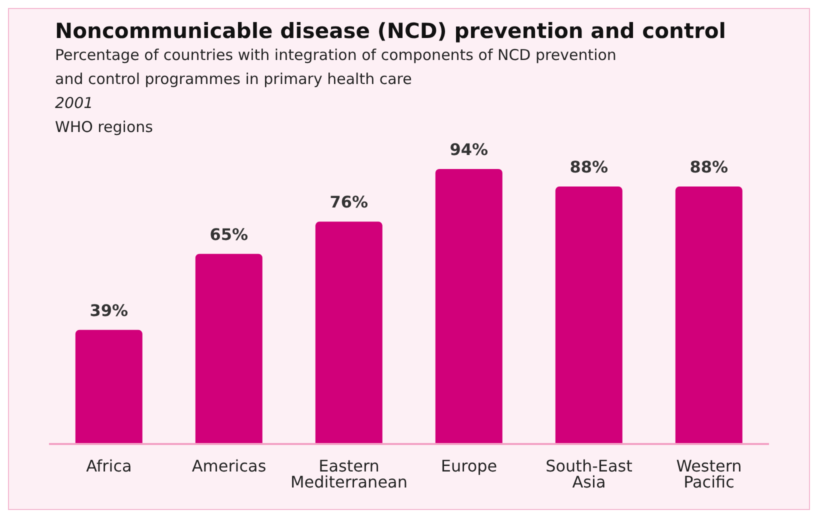  I want to click on chart-subtitle: Percentage of countries with integration of components of NCD prevention and control programmes in primary health care, so click(336, 67).